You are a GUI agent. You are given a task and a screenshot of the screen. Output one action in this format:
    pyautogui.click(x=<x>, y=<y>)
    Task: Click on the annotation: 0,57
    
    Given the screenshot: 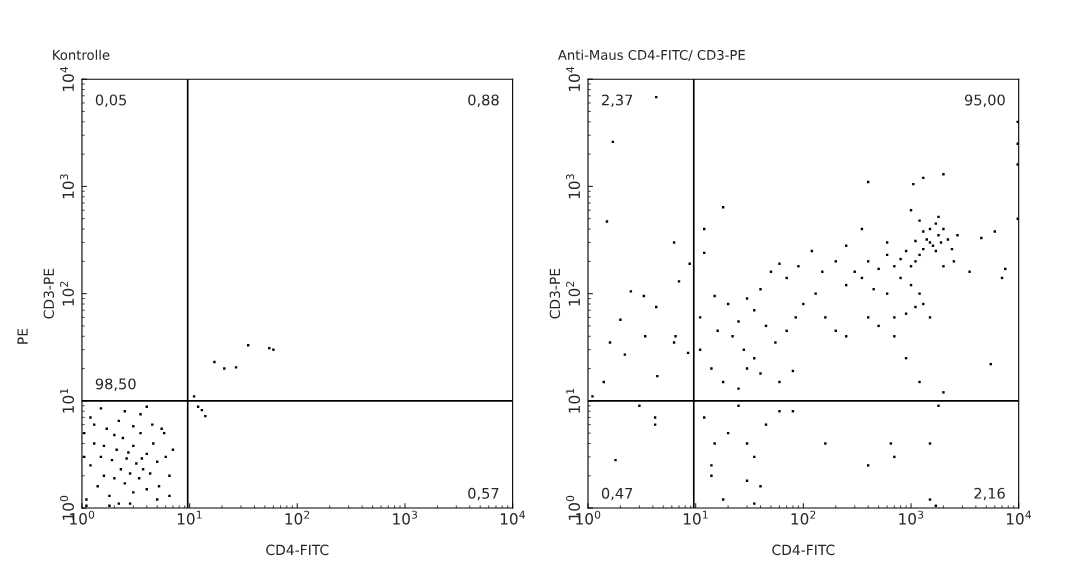 What is the action you would take?
    pyautogui.click(x=483, y=494)
    